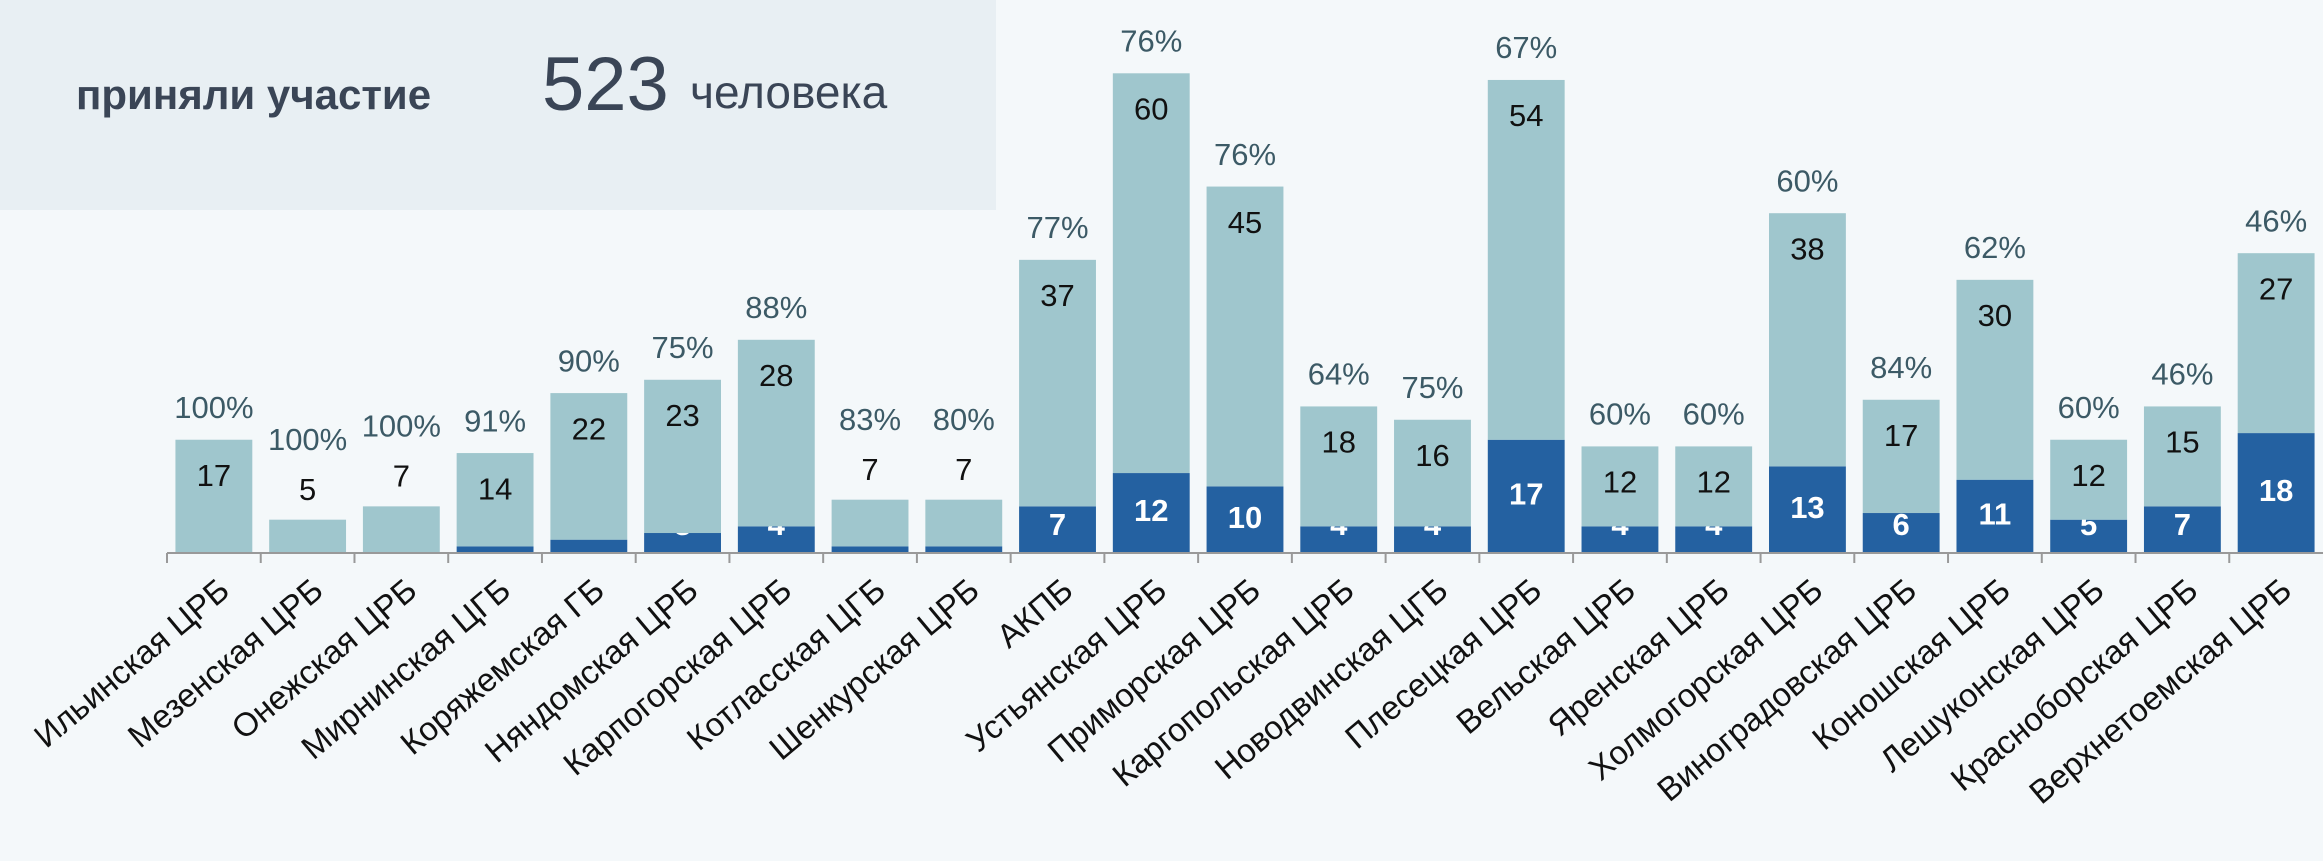  Describe the element at coordinates (605, 84) in the screenshot. I see `header-count: 523` at that location.